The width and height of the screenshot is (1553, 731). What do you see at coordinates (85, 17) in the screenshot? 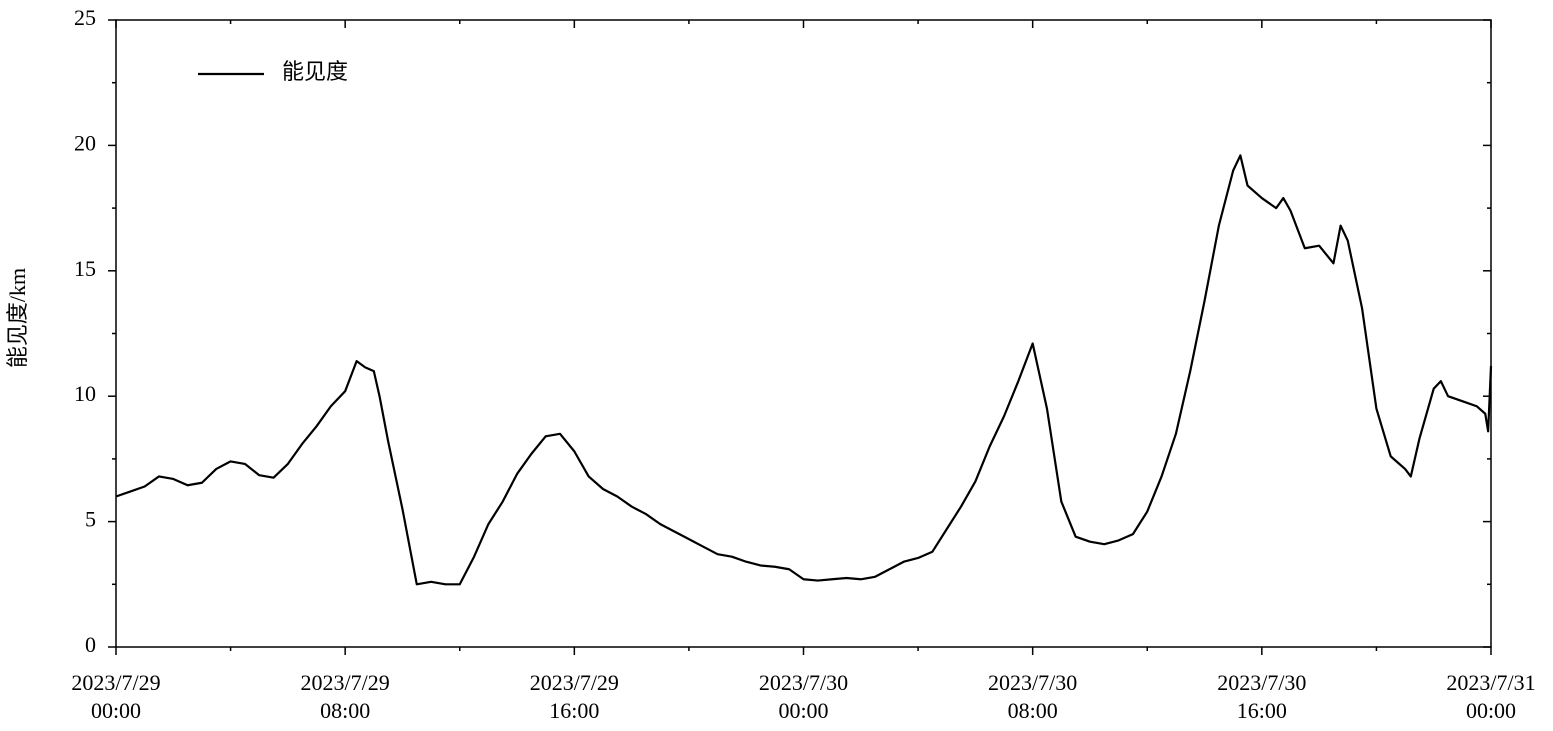
I see `y-tick-label: 25` at bounding box center [85, 17].